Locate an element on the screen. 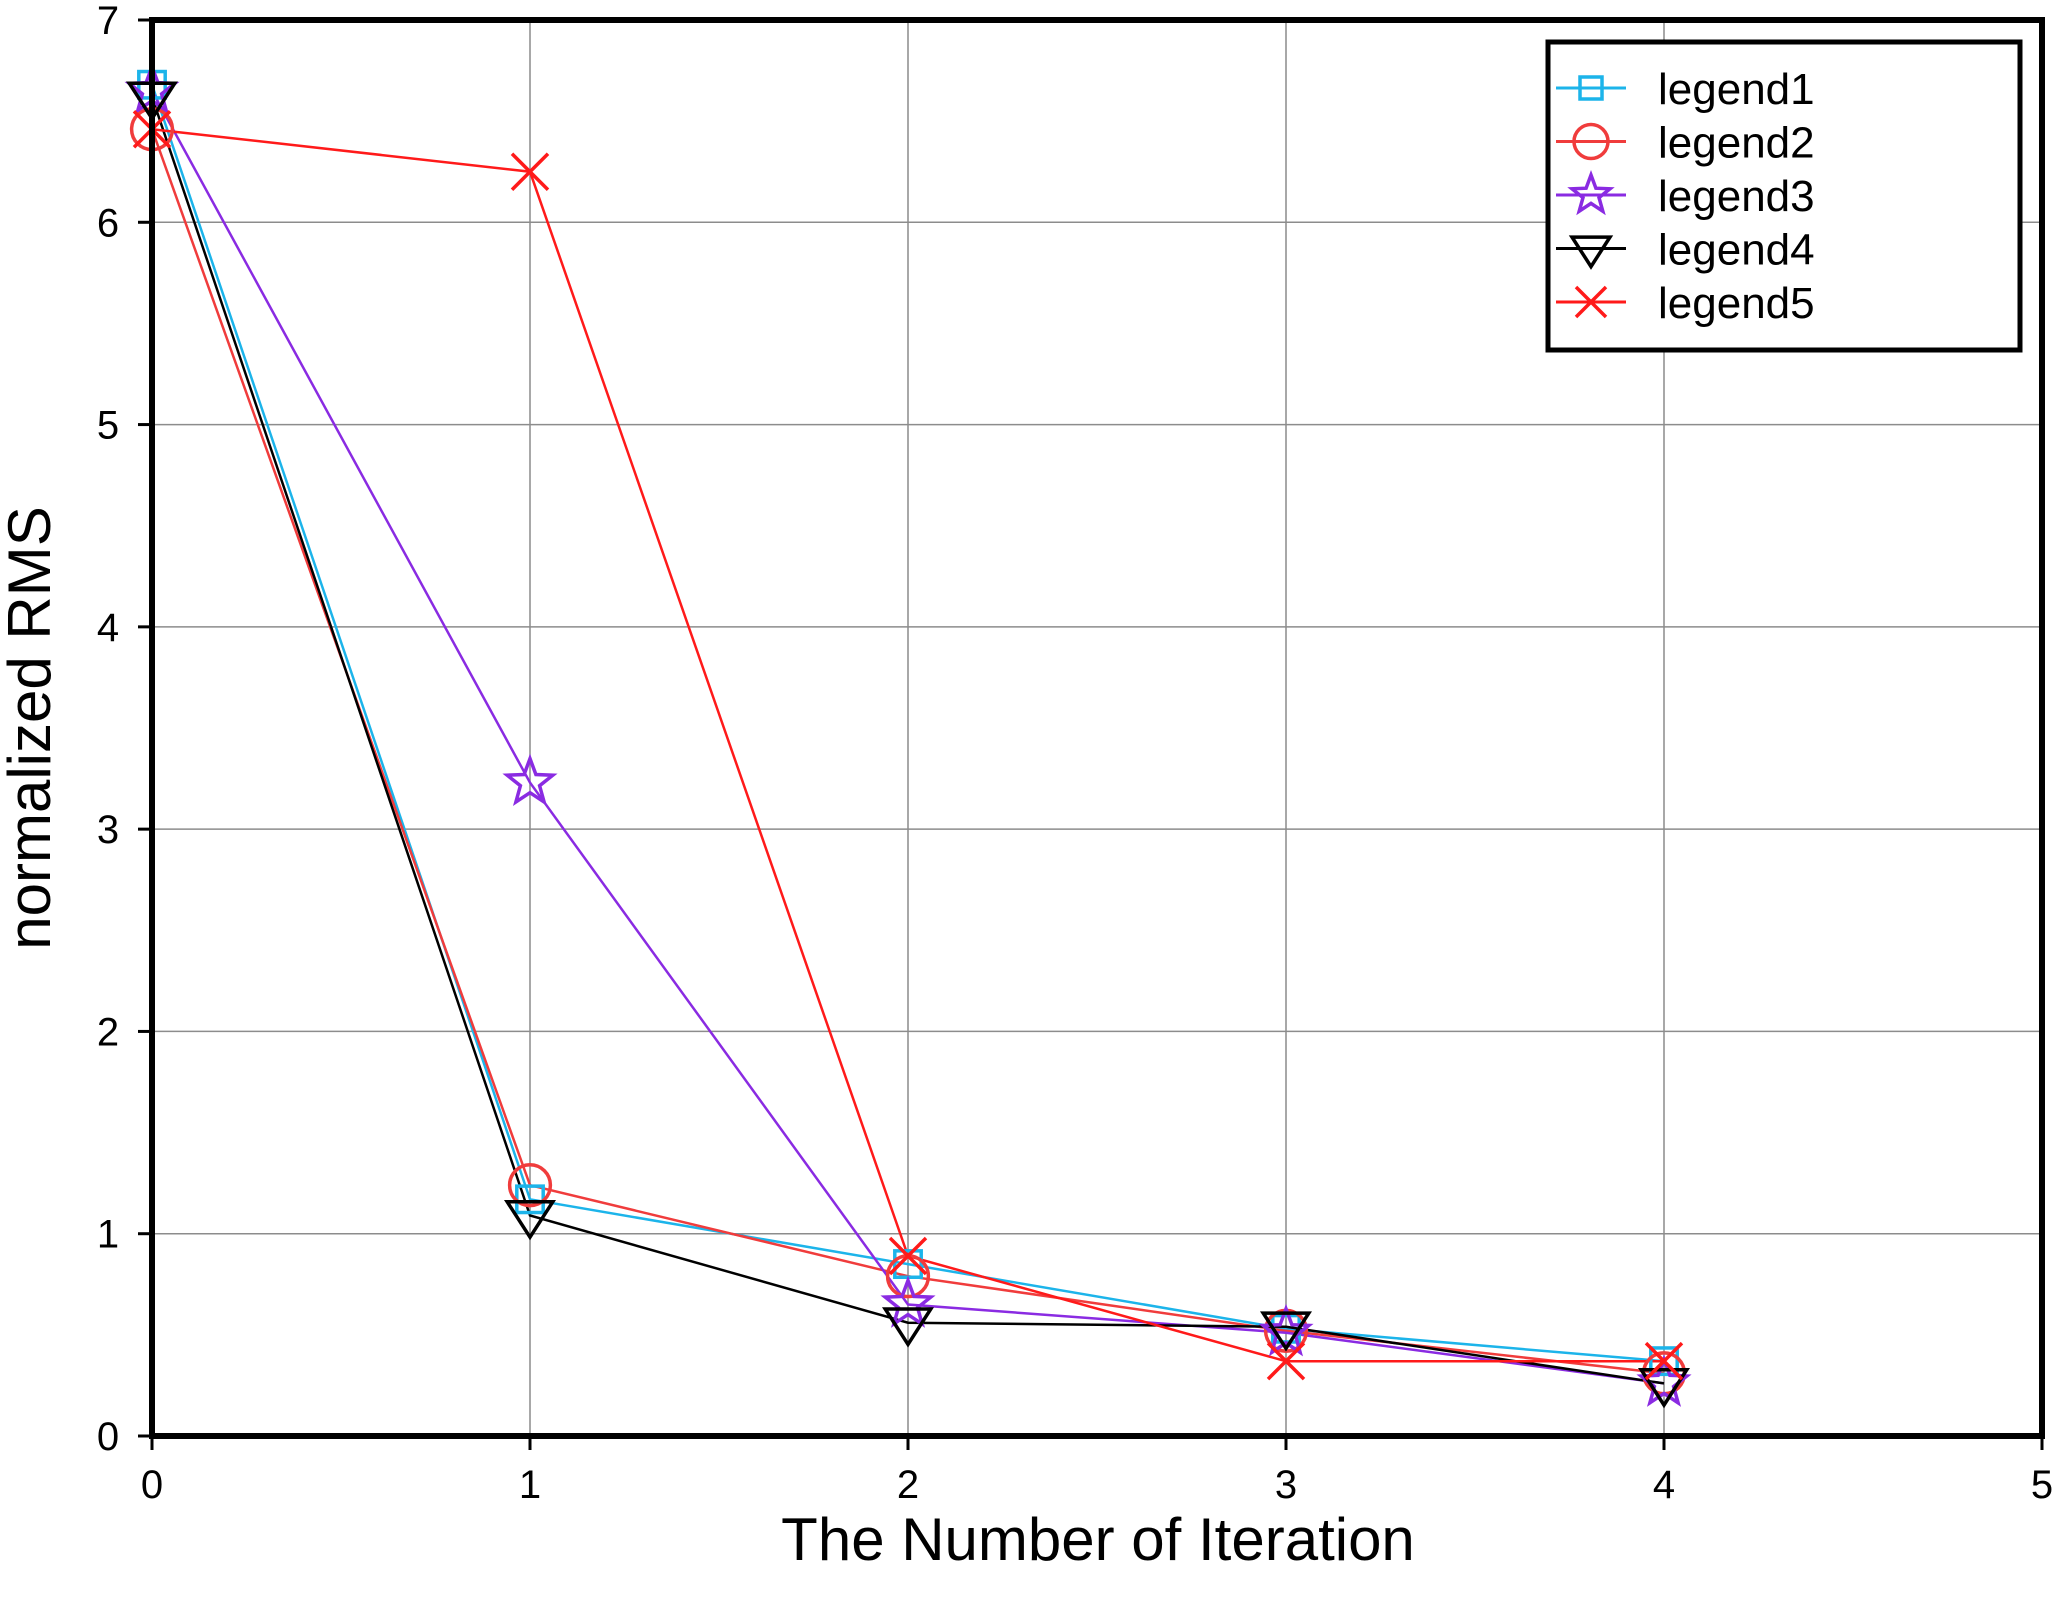  y-tick-label: 6 is located at coordinates (108, 223).